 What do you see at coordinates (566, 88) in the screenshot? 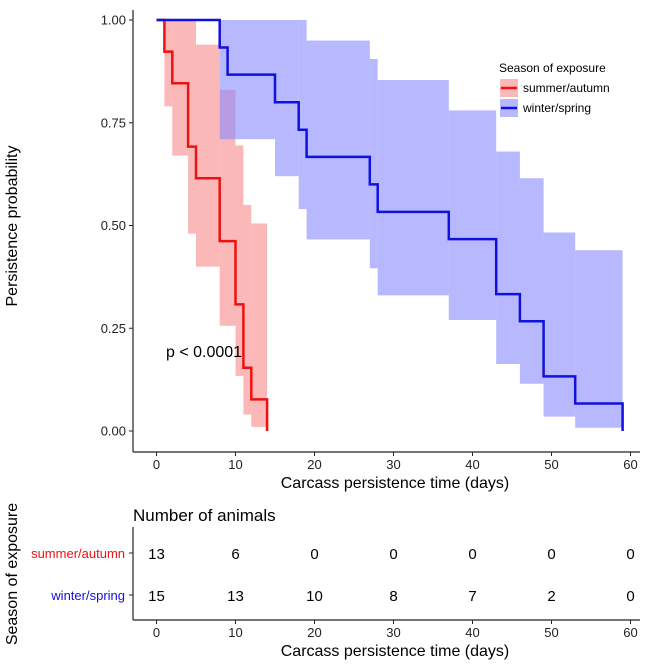
I see `legend-label-summer: summer/autumn` at bounding box center [566, 88].